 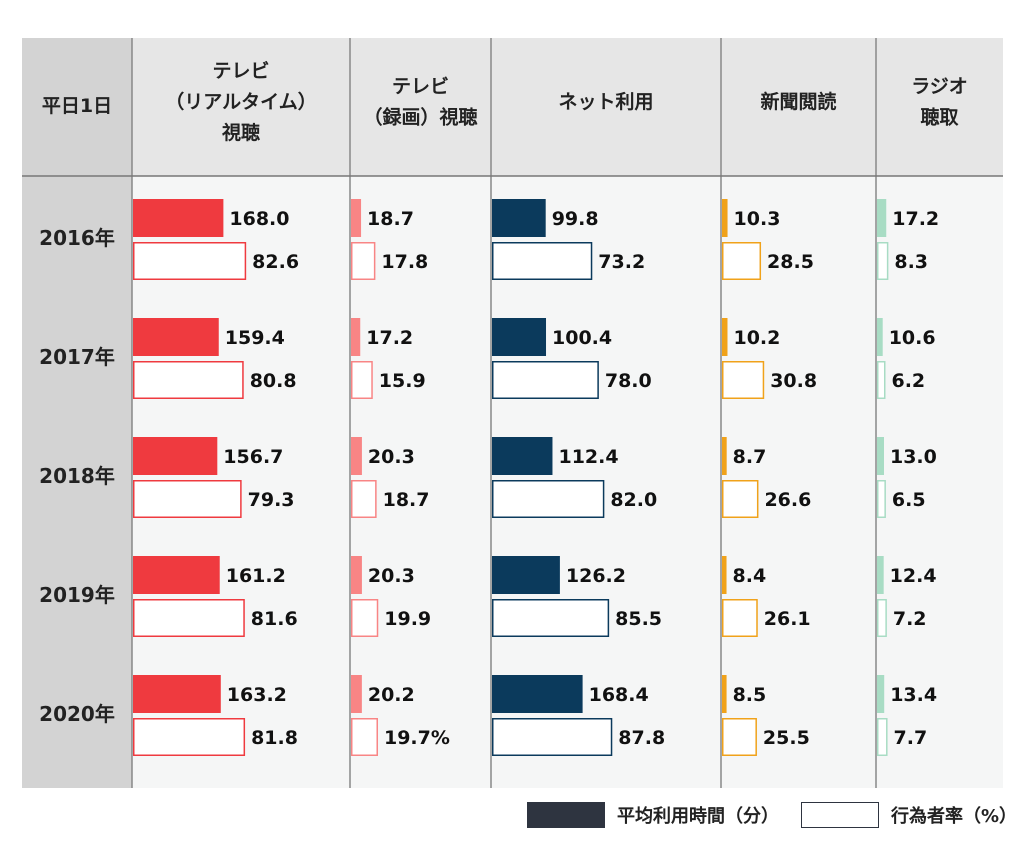 What do you see at coordinates (954, 816) in the screenshot?
I see `legend-rate-label: 行為者率（%）` at bounding box center [954, 816].